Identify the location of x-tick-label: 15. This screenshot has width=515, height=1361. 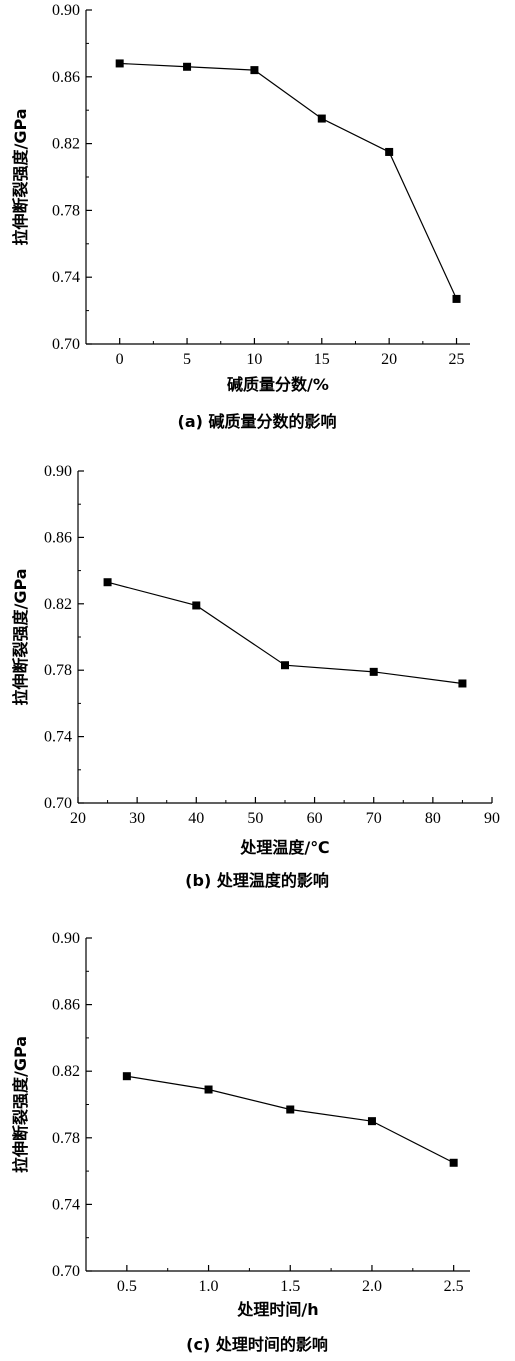
(322, 359).